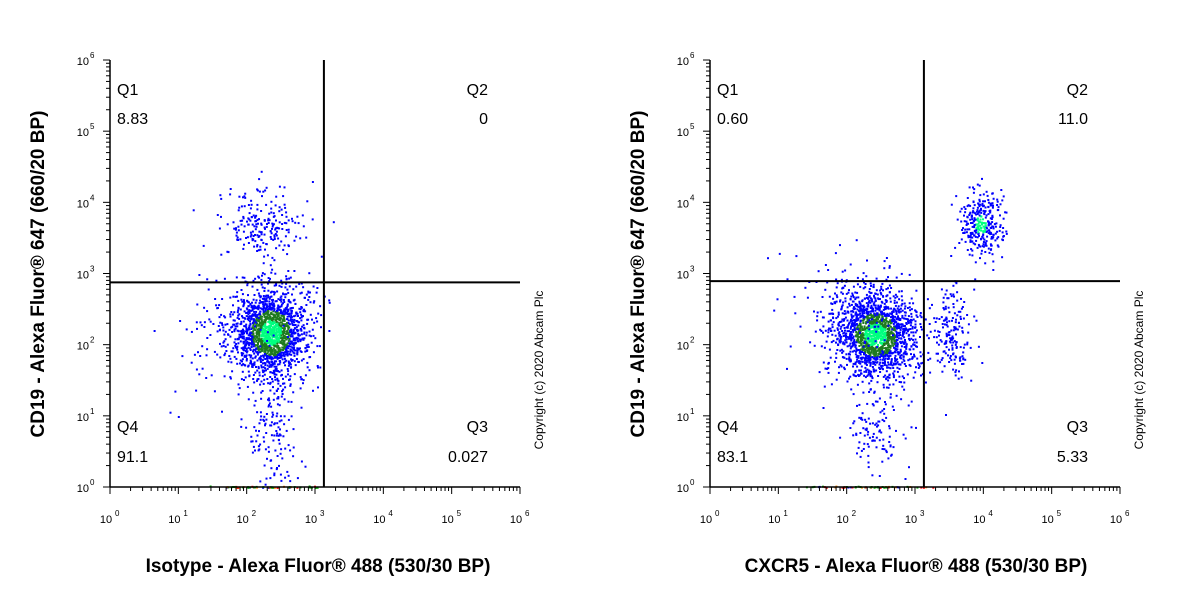  What do you see at coordinates (253, 446) in the screenshot?
I see `isotype-event-dot-2004` at bounding box center [253, 446].